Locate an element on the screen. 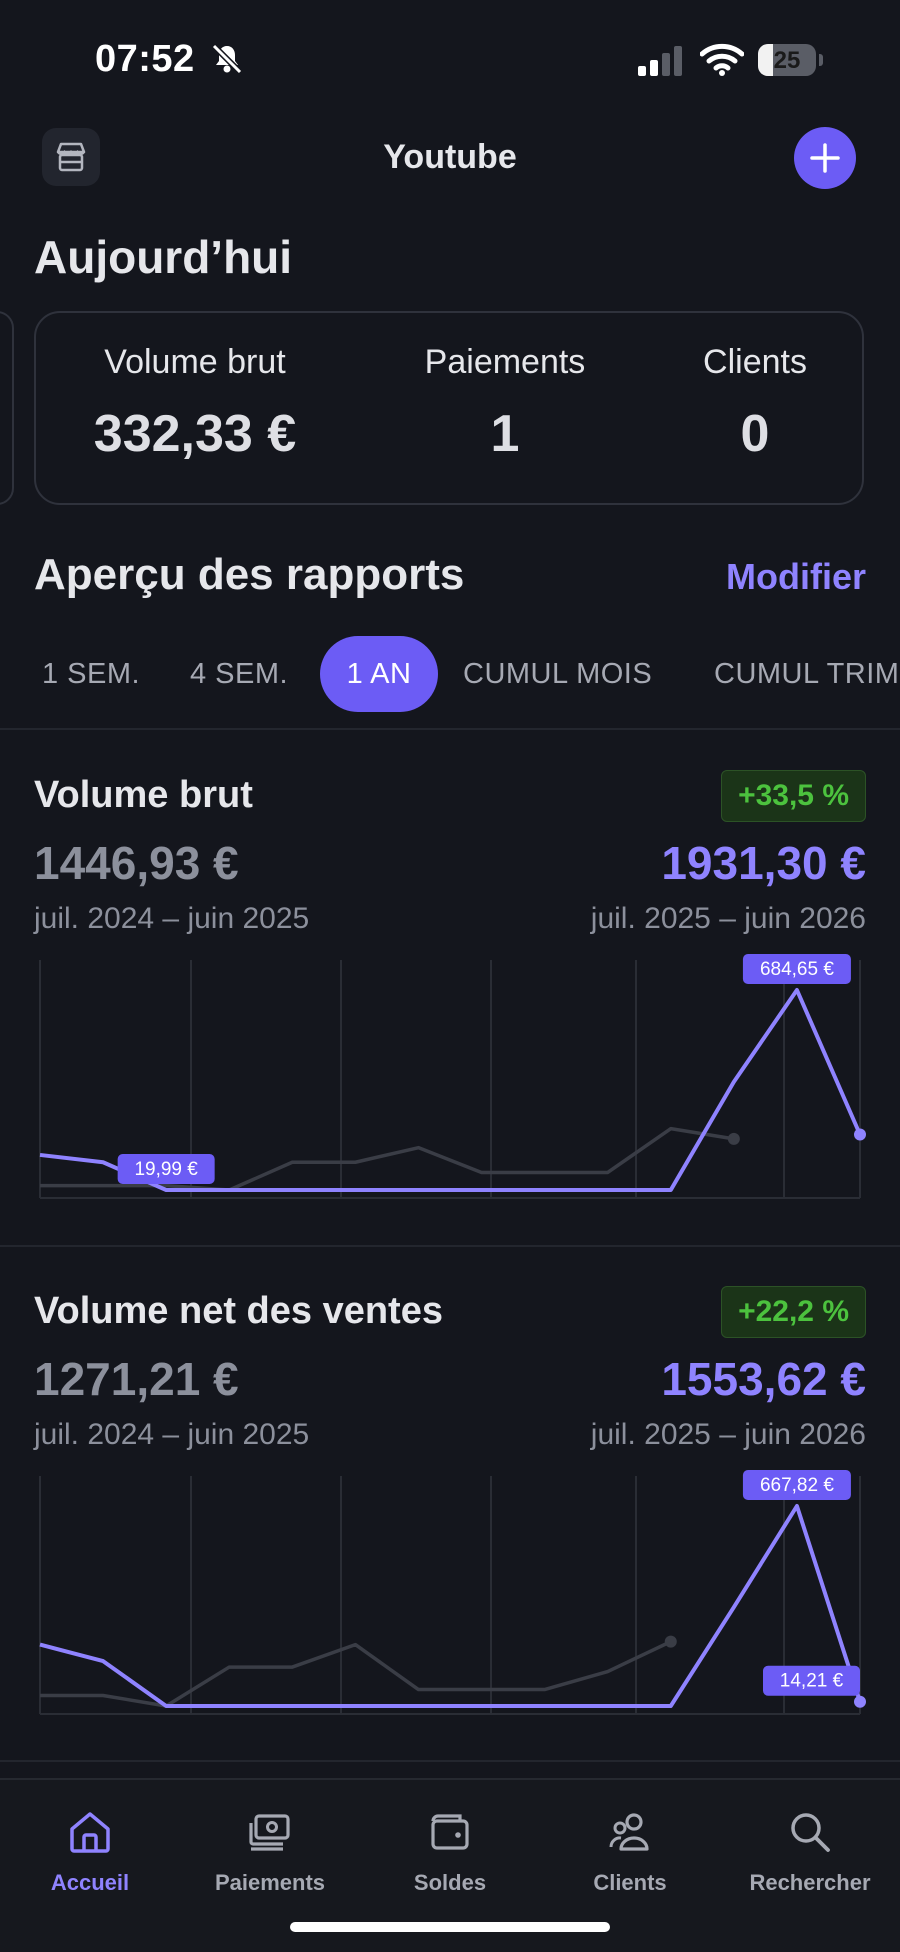 This screenshot has width=900, height=1952. tab-1-year: 1 AN is located at coordinates (379, 674).